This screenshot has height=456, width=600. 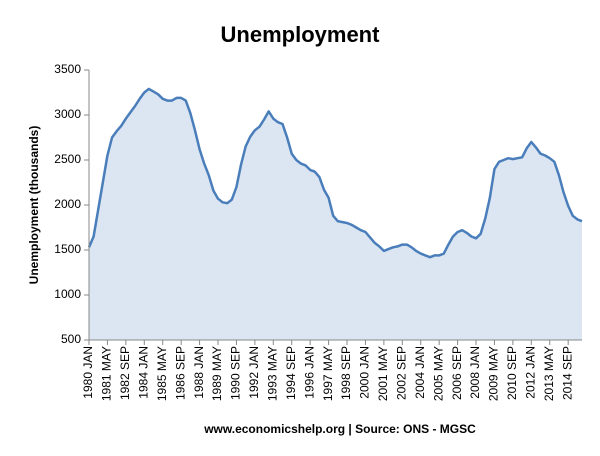 What do you see at coordinates (67, 114) in the screenshot?
I see `y-tick-label: 3000` at bounding box center [67, 114].